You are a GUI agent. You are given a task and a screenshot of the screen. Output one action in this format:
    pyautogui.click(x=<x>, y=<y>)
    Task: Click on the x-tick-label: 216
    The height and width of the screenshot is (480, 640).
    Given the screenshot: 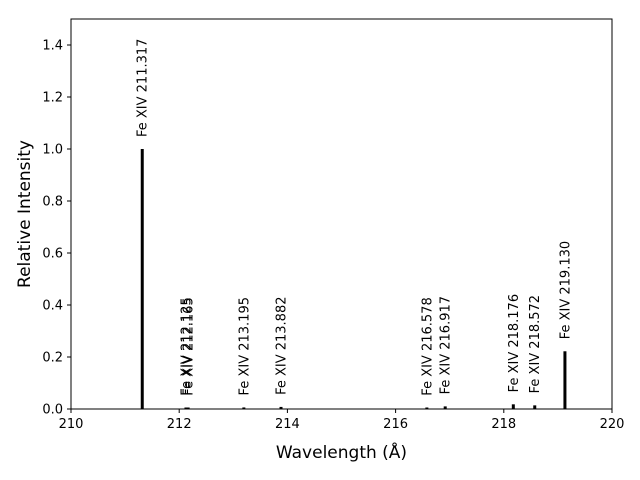 What is the action you would take?
    pyautogui.click(x=395, y=424)
    